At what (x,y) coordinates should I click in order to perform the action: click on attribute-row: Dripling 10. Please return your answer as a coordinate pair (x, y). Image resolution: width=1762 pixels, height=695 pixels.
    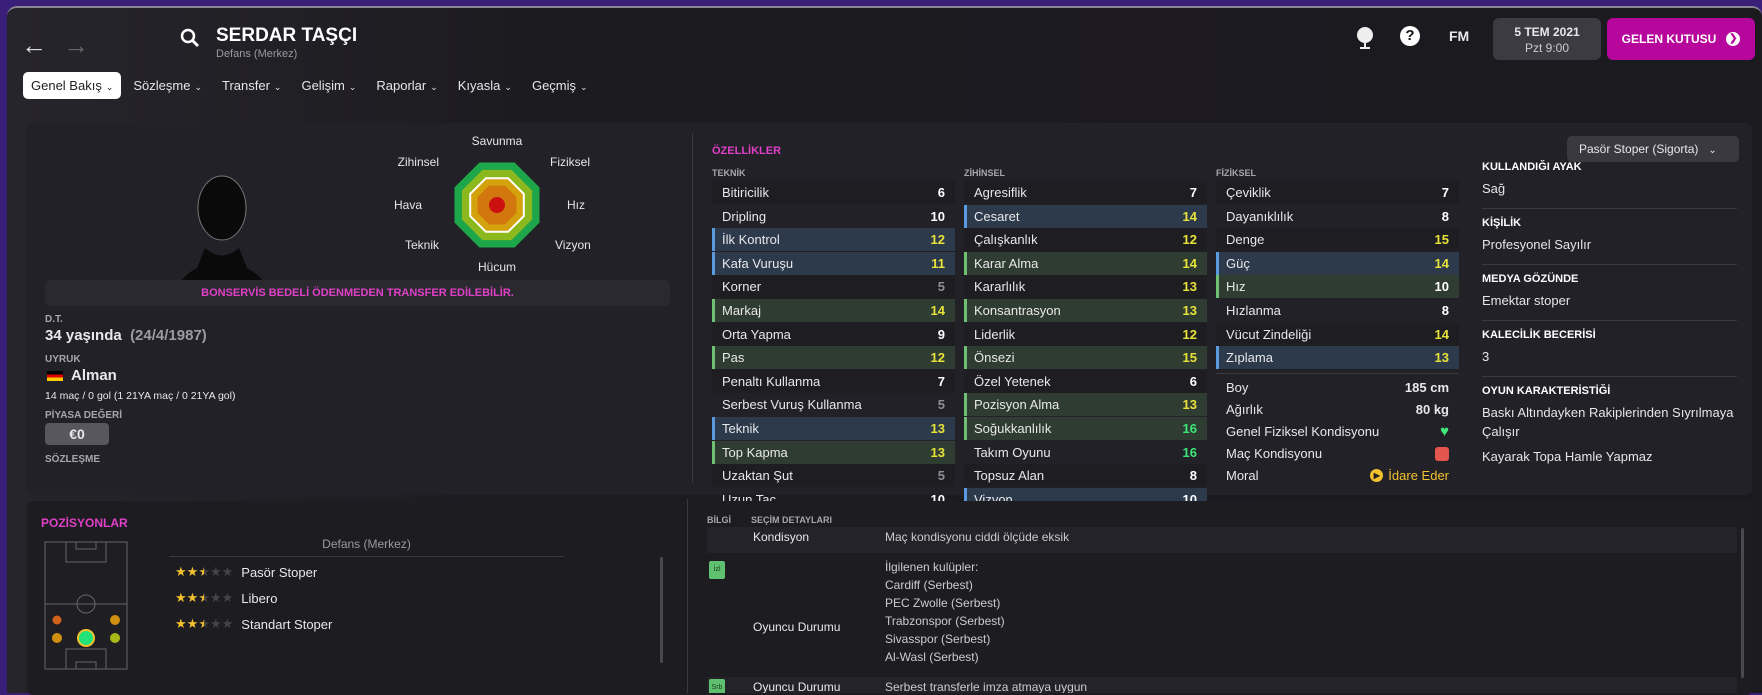
    Looking at the image, I should click on (833, 216).